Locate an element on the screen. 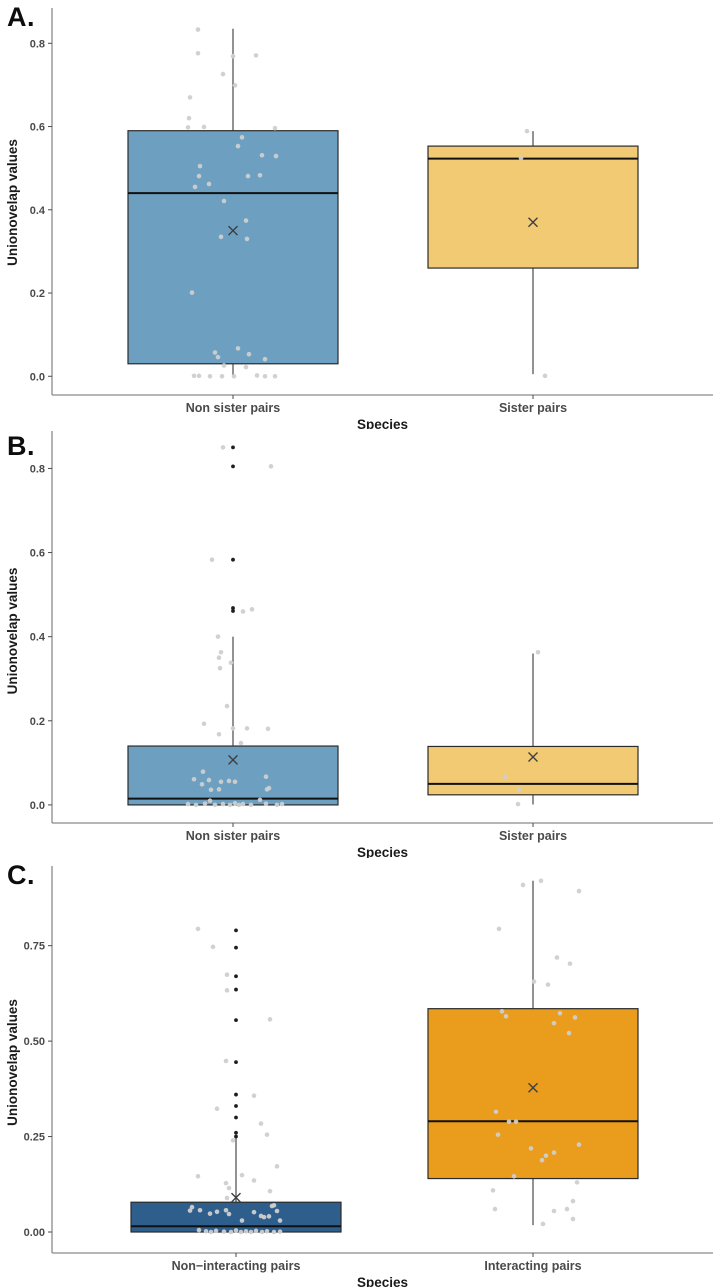 The image size is (720, 1287). y-axis-title: Unionovelap values is located at coordinates (12, 1062).